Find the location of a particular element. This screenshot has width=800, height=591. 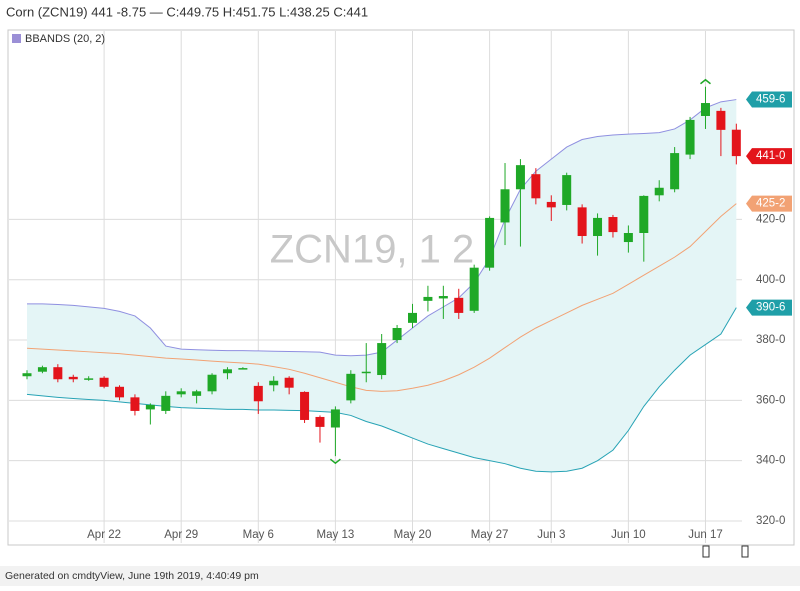

price-marker-label: 441-0 is located at coordinates (770, 156).